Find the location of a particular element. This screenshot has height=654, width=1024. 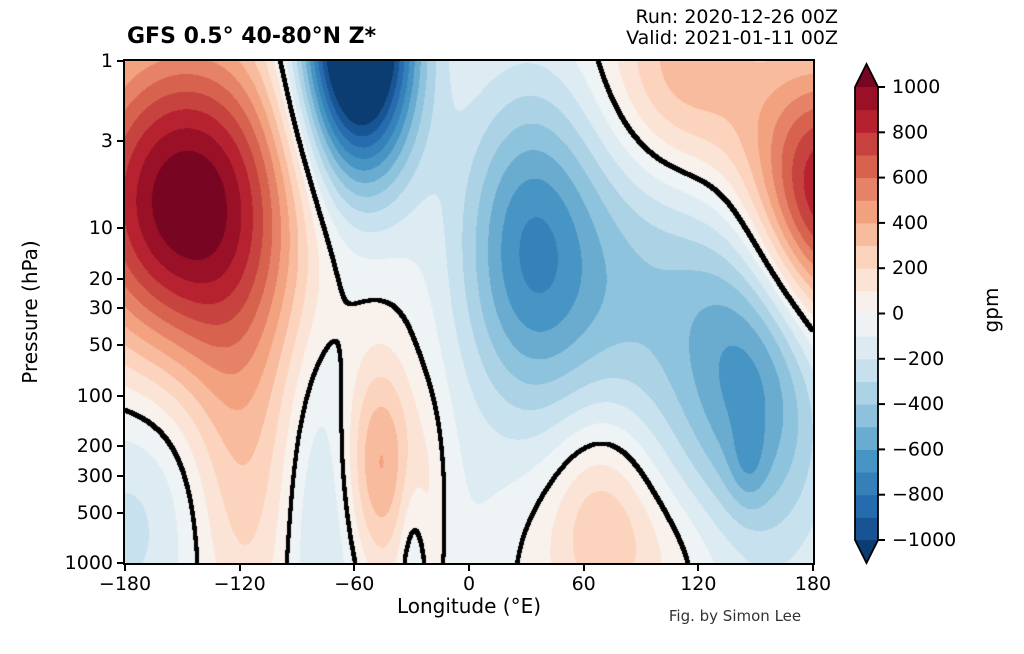

x-tick-label: 180 is located at coordinates (813, 584).